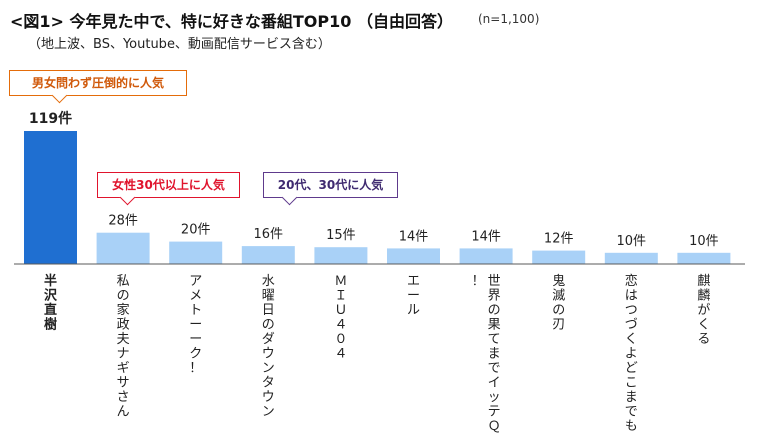 Image resolution: width=760 pixels, height=435 pixels. What do you see at coordinates (195, 325) in the screenshot?
I see `category-label-2: アメトーーク！` at bounding box center [195, 325].